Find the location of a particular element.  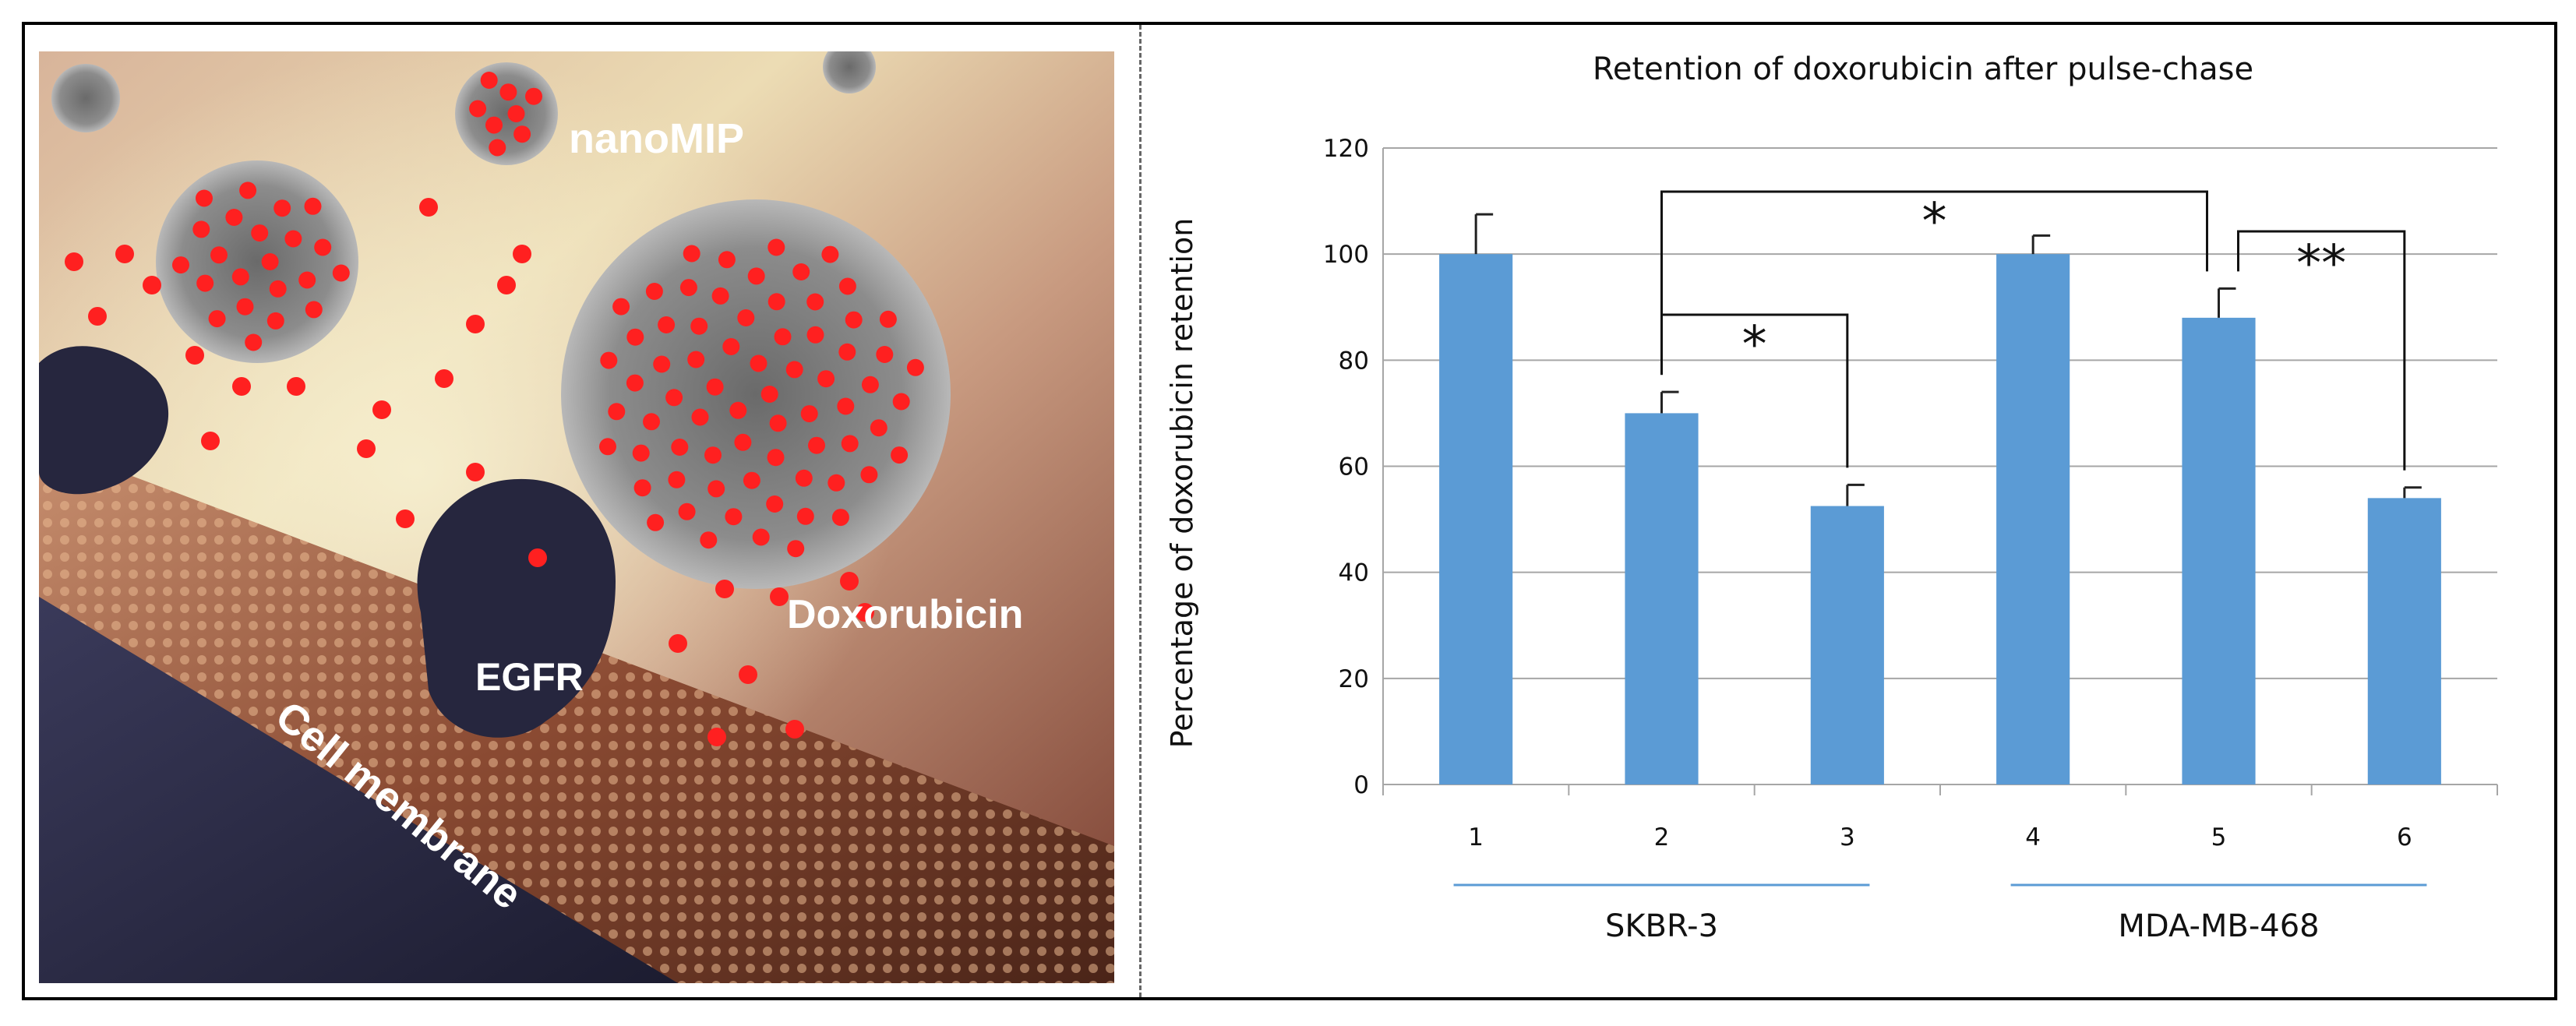

x-tick-labels: 1 2 3 4 5 6 is located at coordinates (1940, 837).